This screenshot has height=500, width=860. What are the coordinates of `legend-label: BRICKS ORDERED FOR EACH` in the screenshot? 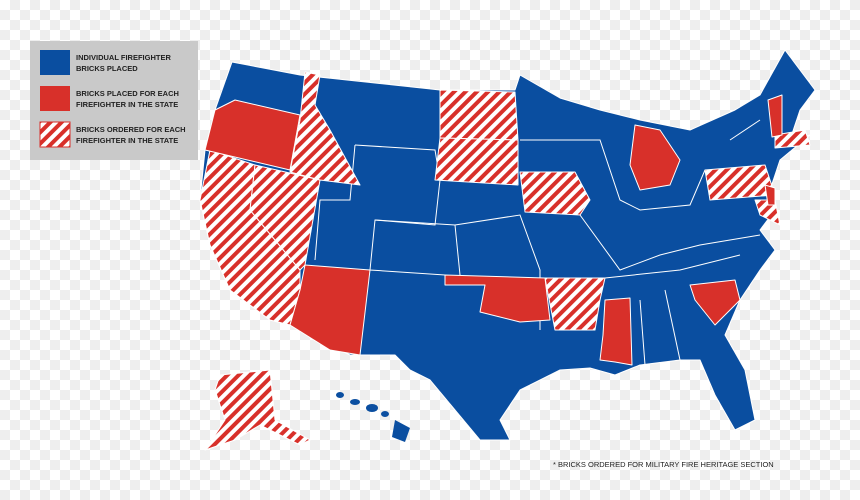 It's located at (131, 129).